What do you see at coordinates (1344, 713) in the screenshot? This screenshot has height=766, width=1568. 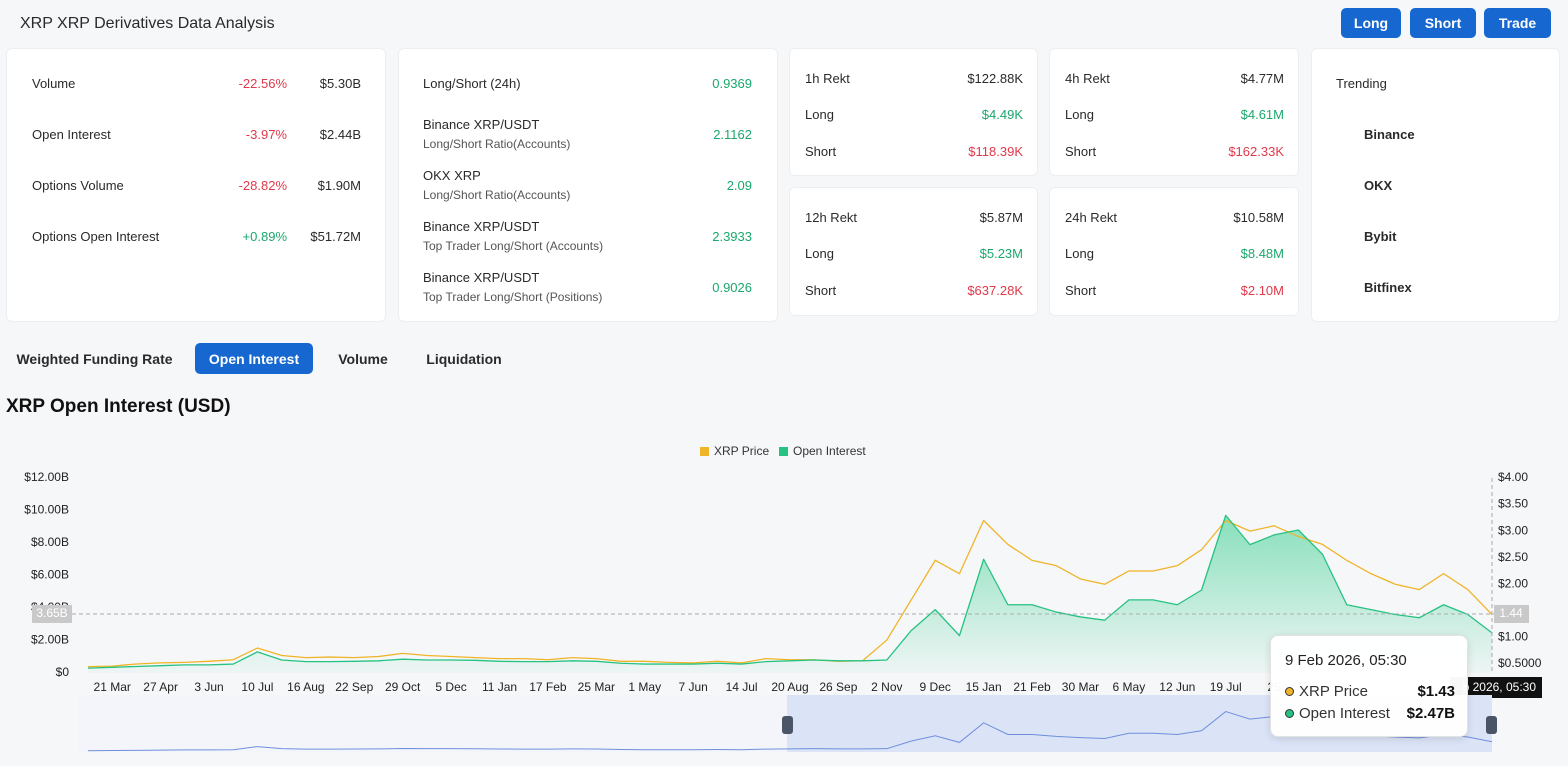 I see `tooltip-name: Open Interest` at bounding box center [1344, 713].